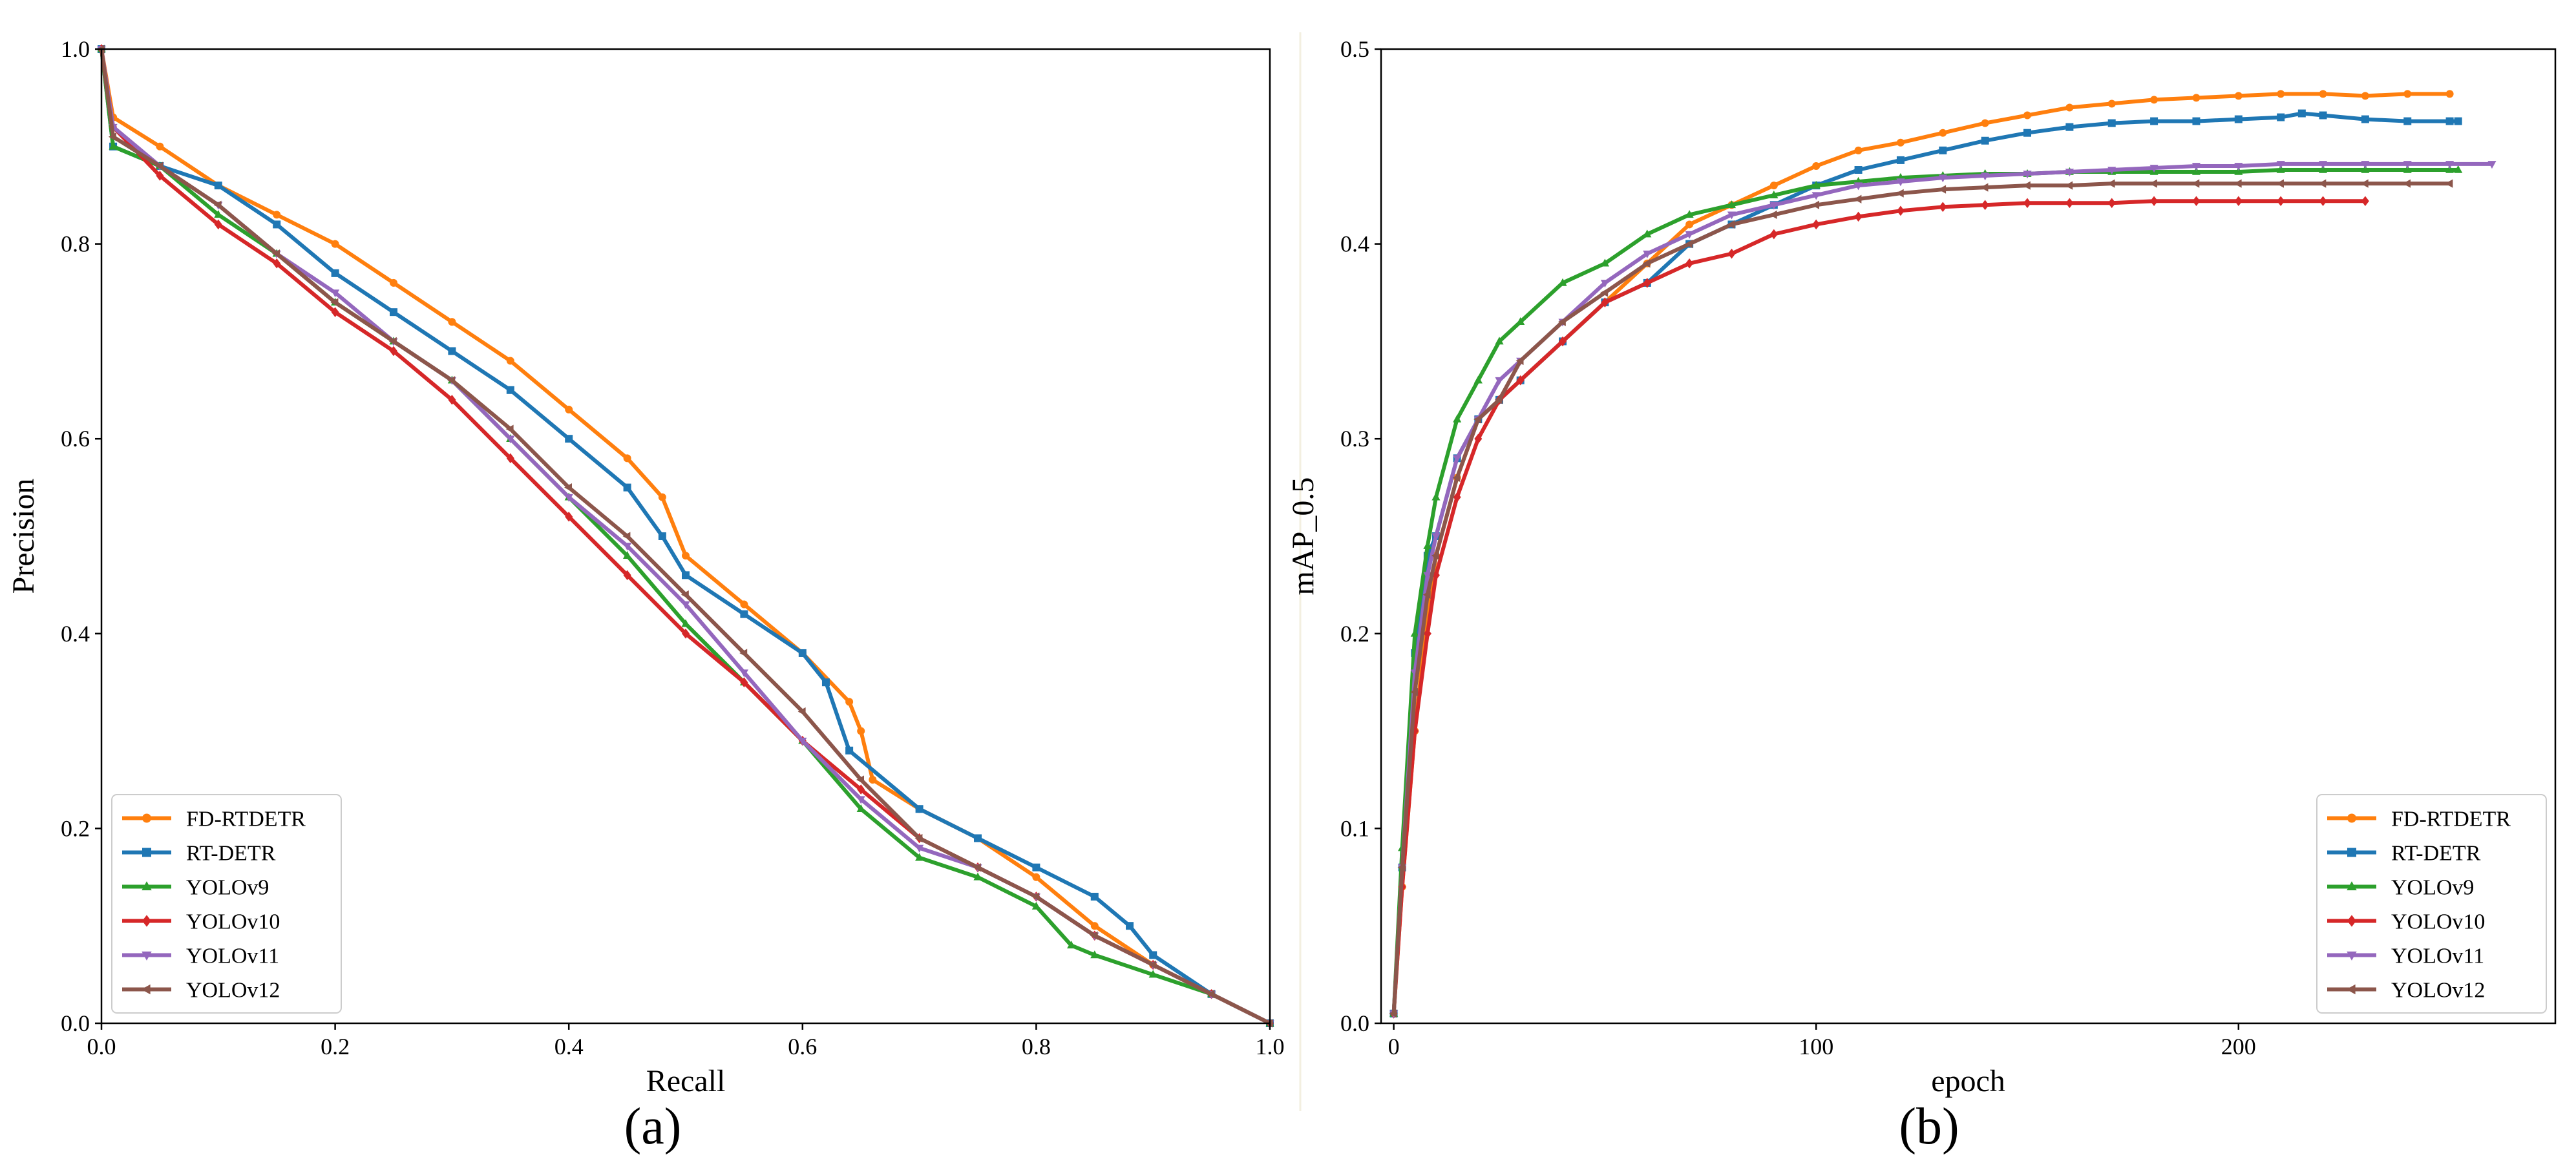 The height and width of the screenshot is (1168, 2576). What do you see at coordinates (802, 1046) in the screenshot?
I see `x-tick-label: 0.6` at bounding box center [802, 1046].